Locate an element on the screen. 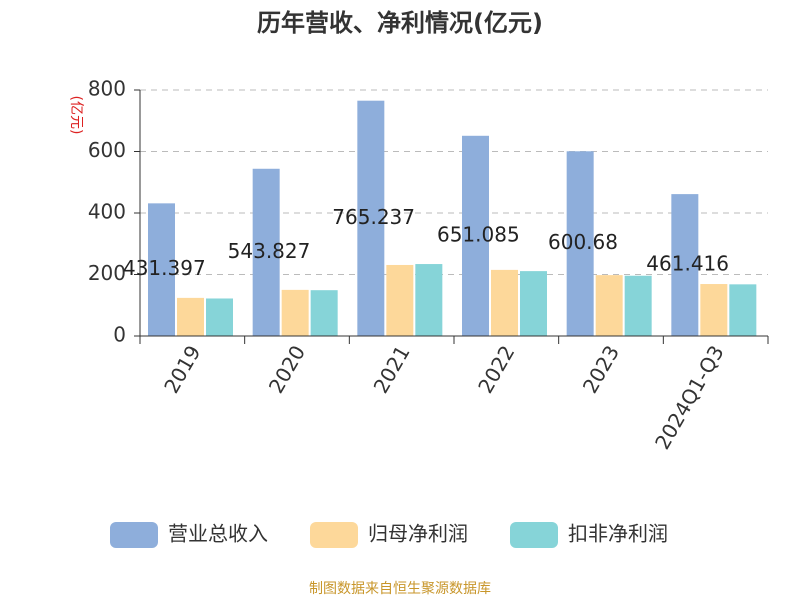 The image size is (800, 600). y-tick-label: 0 is located at coordinates (119, 335).